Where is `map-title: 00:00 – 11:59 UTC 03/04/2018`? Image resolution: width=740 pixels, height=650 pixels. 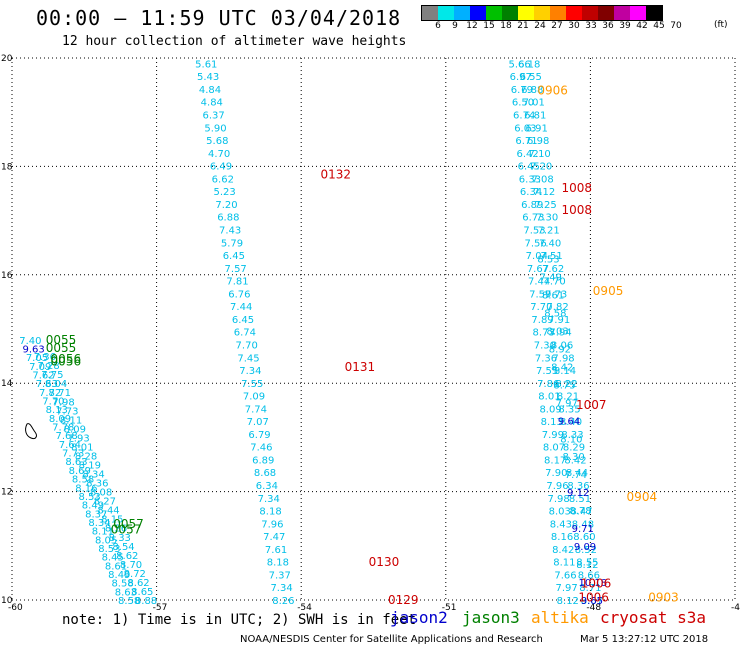
map-title: 00:00 – 11:59 UTC 03/04/2018 is located at coordinates (219, 18).